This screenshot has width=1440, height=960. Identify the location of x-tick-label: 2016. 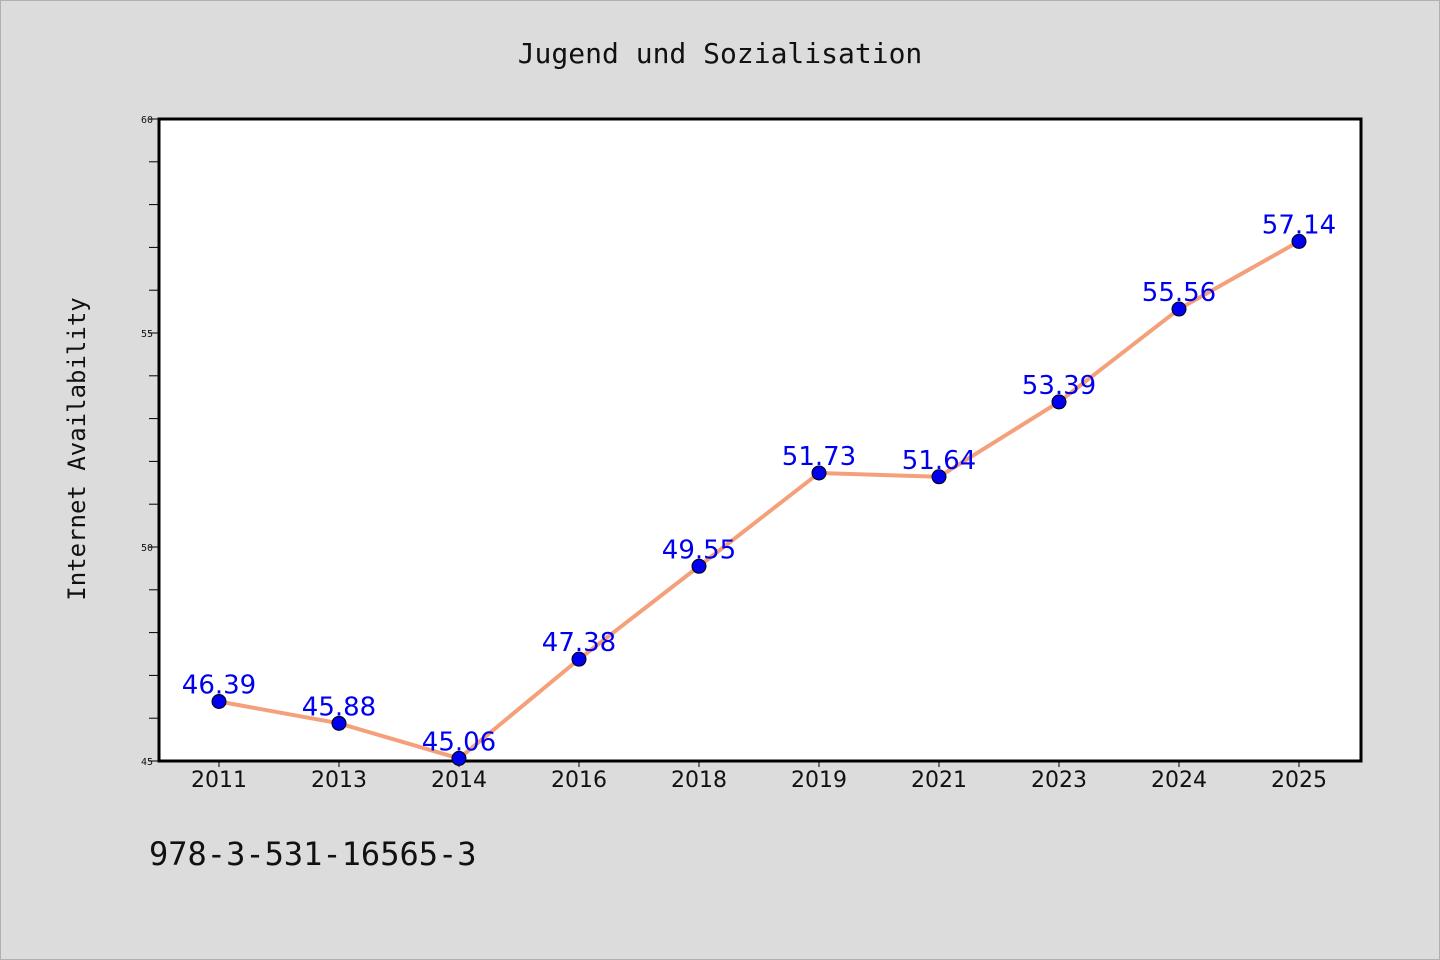
(579, 780).